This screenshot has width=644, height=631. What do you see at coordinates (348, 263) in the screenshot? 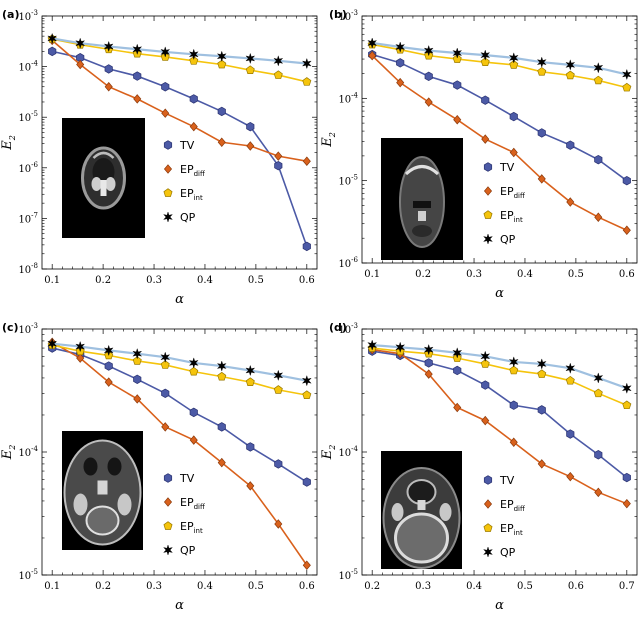
I see `y-tick-label: 10⁻⁶` at bounding box center [348, 263].